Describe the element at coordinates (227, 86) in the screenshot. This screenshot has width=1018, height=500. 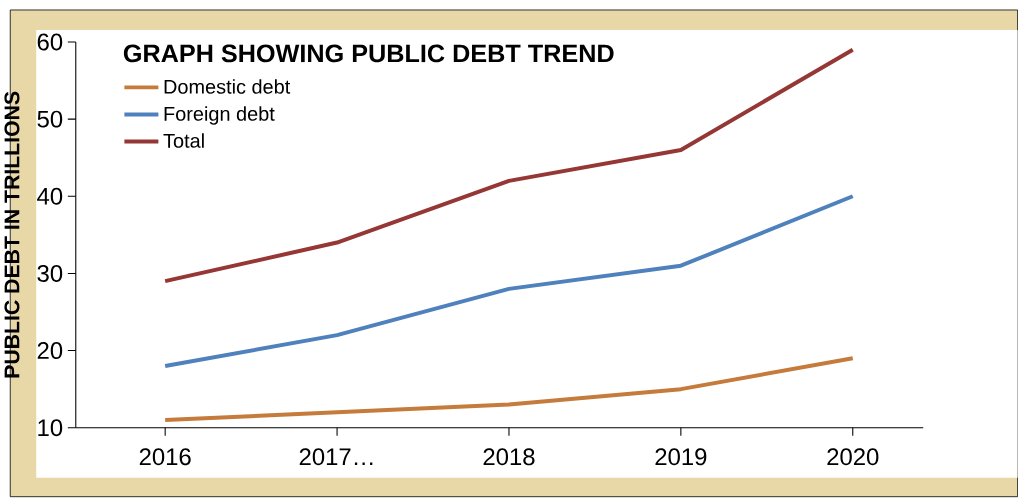
I see `legend-label: Domestic debt` at that location.